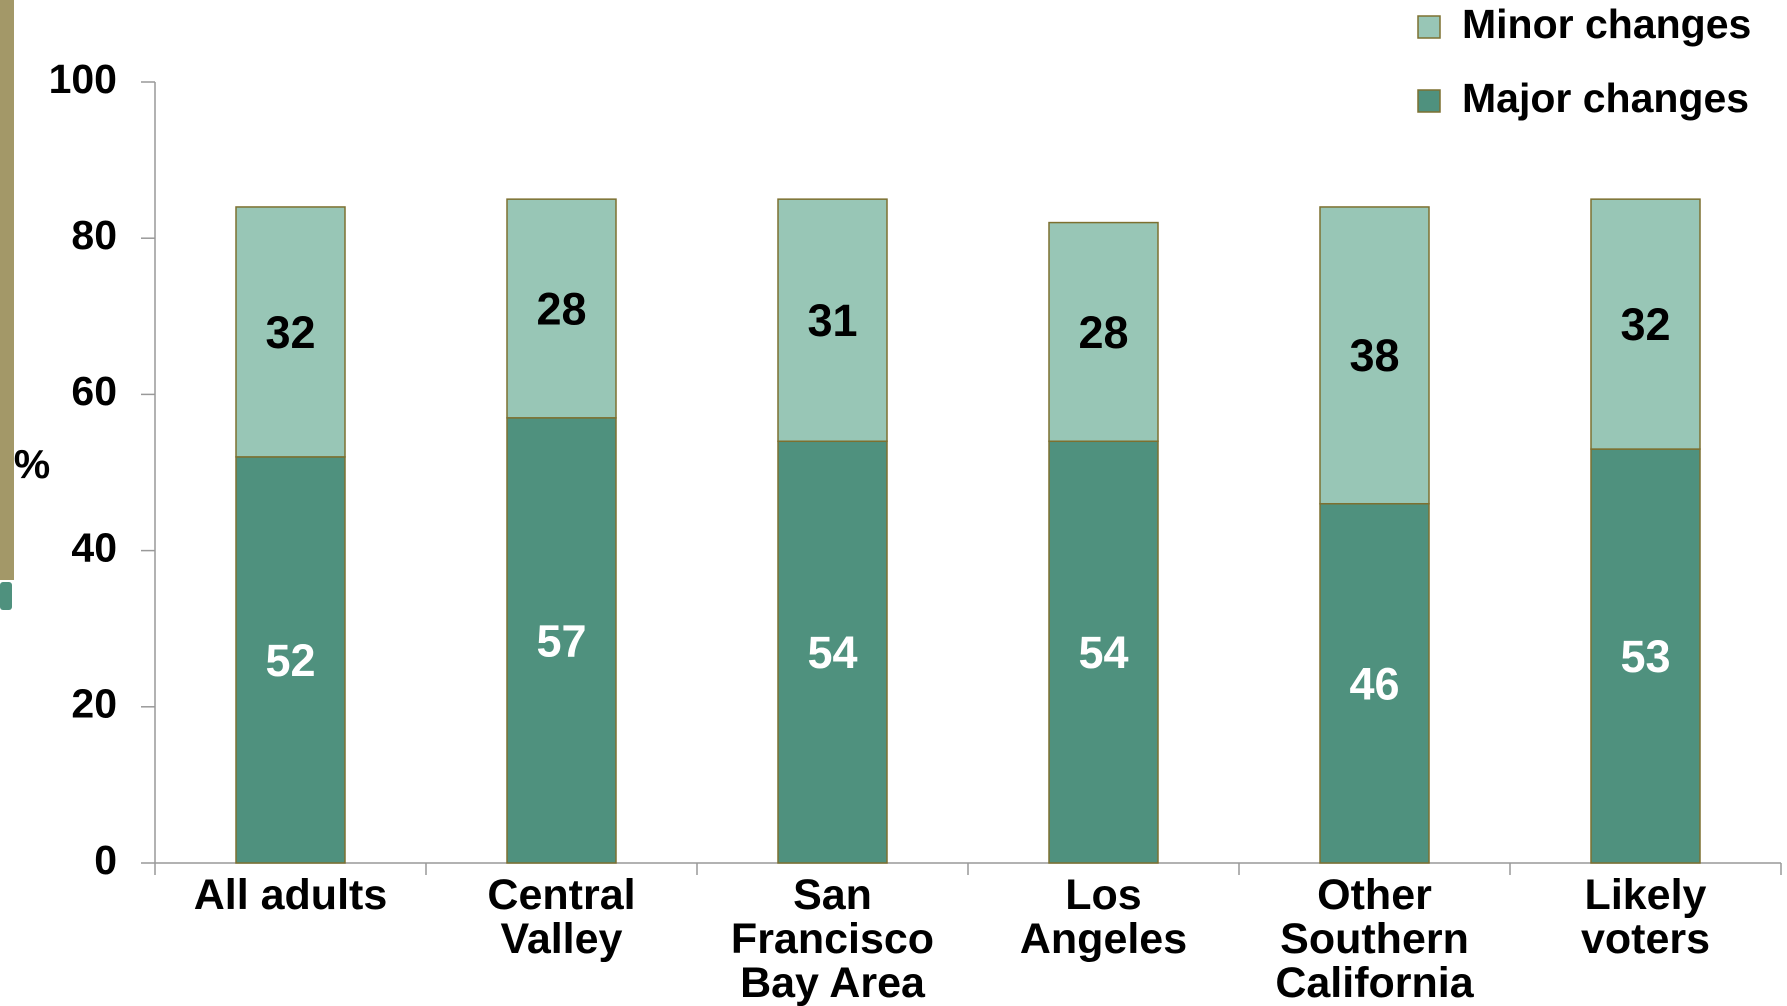 This screenshot has width=1787, height=1006. What do you see at coordinates (561, 917) in the screenshot?
I see `x-tick-label: Central Valley` at bounding box center [561, 917].